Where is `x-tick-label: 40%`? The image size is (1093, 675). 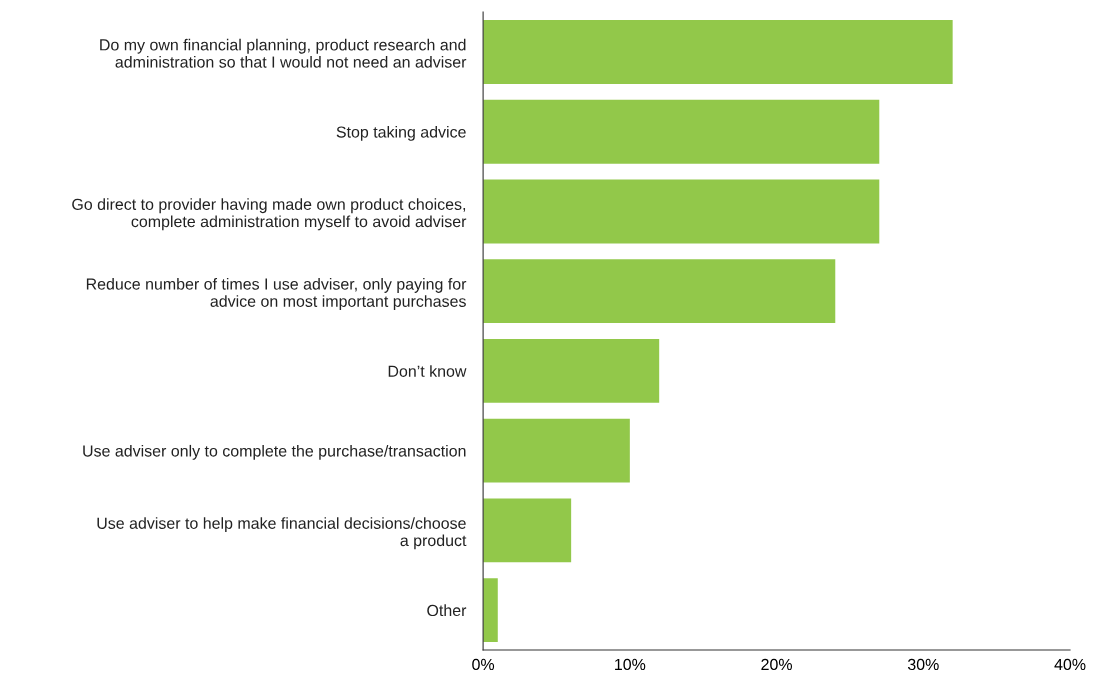 x-tick-label: 40% is located at coordinates (1070, 664).